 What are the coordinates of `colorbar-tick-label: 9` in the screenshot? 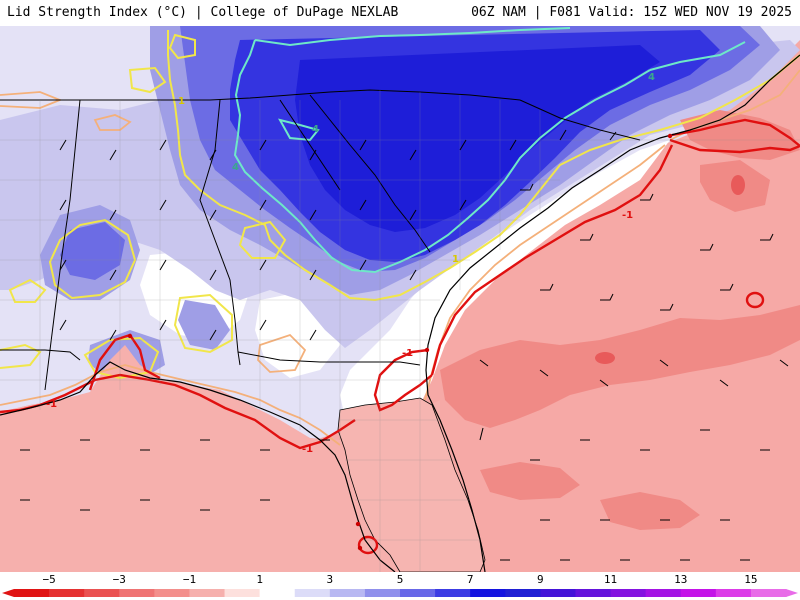 It's located at (540, 579).